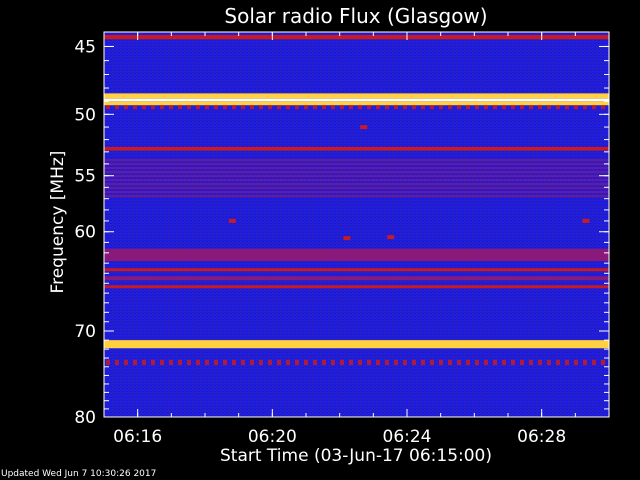 This screenshot has height=480, width=640. Describe the element at coordinates (272, 437) in the screenshot. I see `x-tick-label: 06:20` at that location.